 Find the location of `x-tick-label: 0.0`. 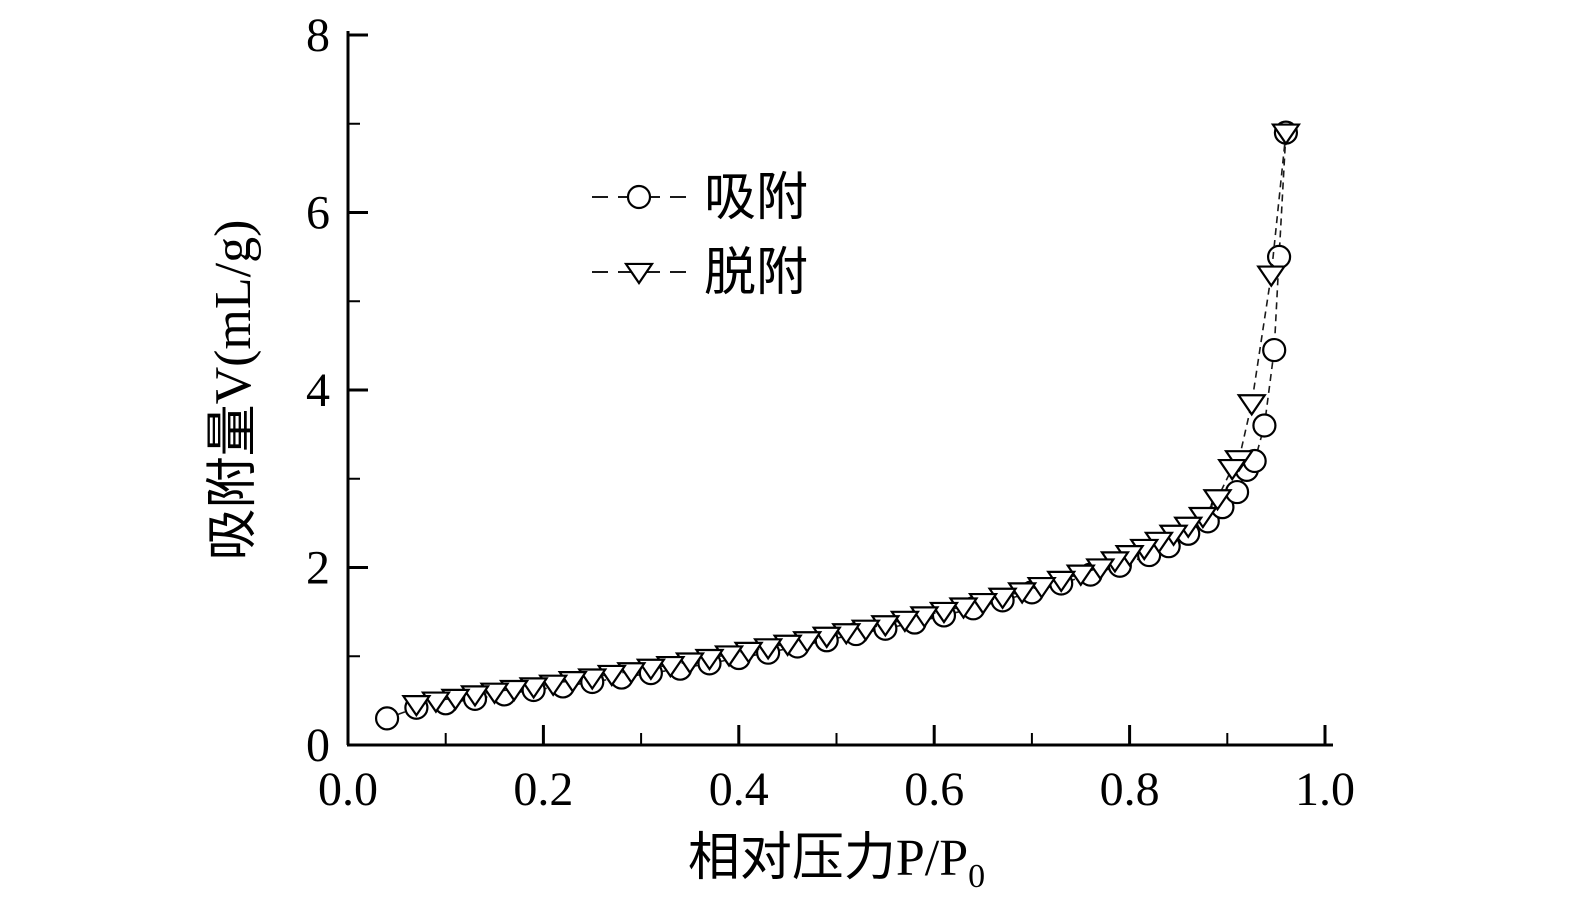

x-tick-label: 0.0 is located at coordinates (348, 789).